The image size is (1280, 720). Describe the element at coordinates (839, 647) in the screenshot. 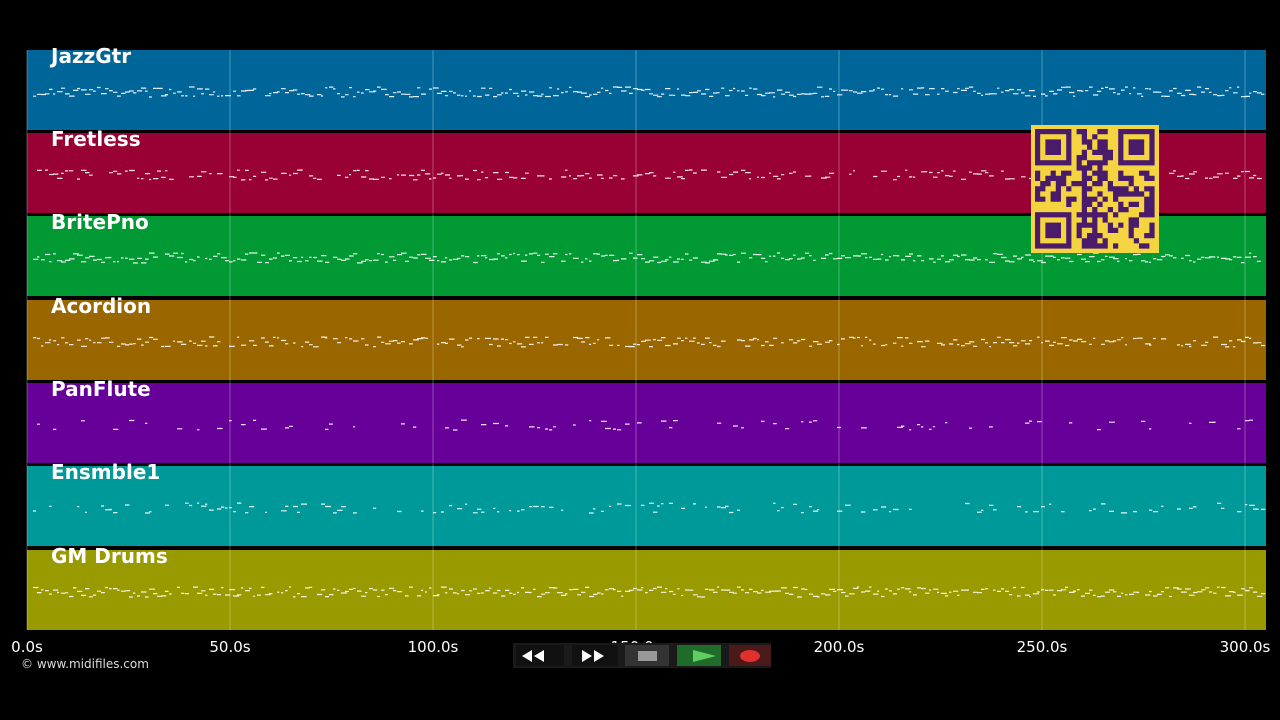

I see `tick-label: 200.0s` at that location.